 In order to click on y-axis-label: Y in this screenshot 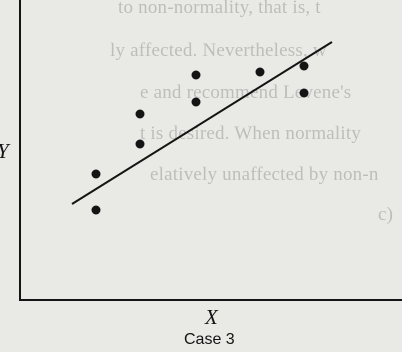, I will do `click(5, 151)`.